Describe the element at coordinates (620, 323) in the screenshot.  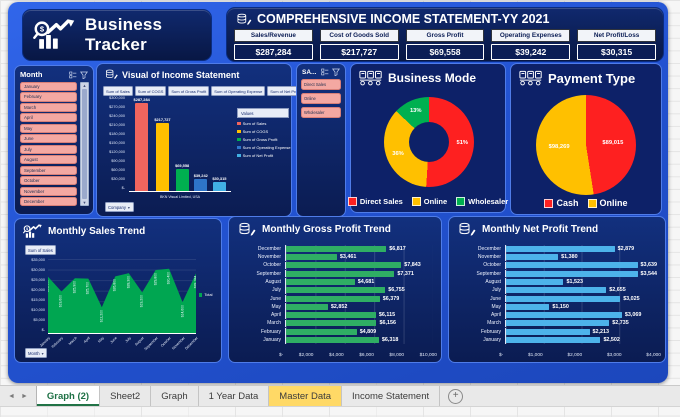
I see `bar-value-label: $2,735` at that location.